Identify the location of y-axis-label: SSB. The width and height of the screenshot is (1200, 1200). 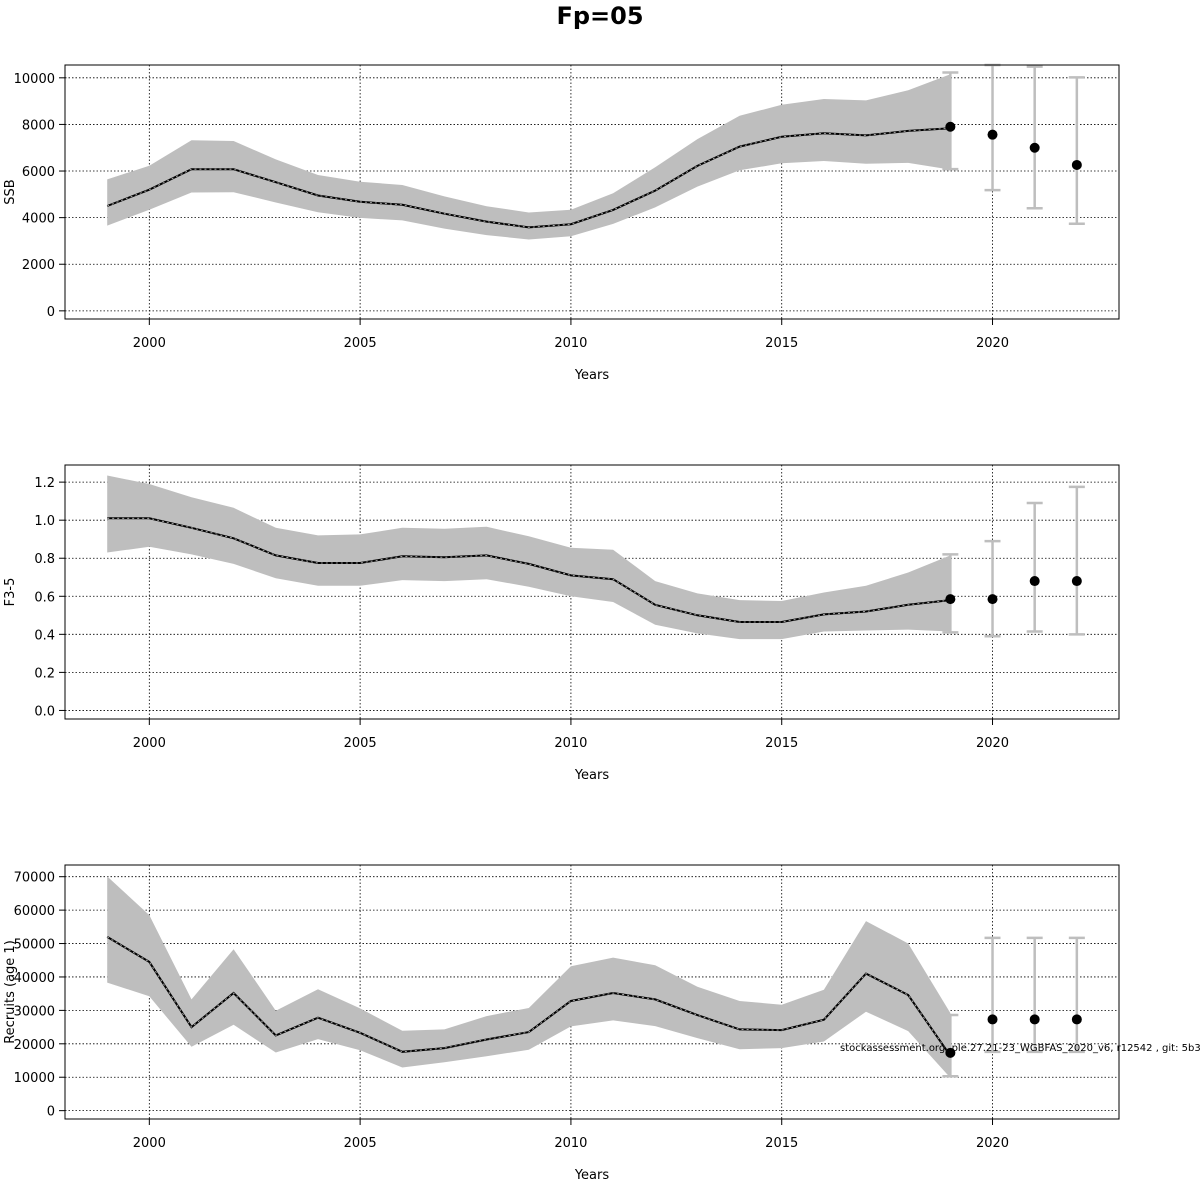
(10, 191).